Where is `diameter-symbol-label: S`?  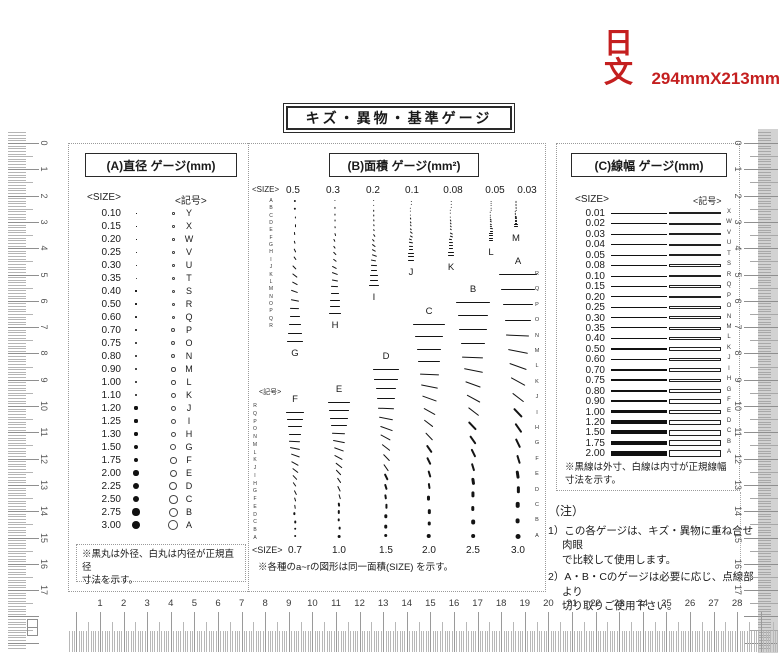 diameter-symbol-label: S is located at coordinates (188, 291).